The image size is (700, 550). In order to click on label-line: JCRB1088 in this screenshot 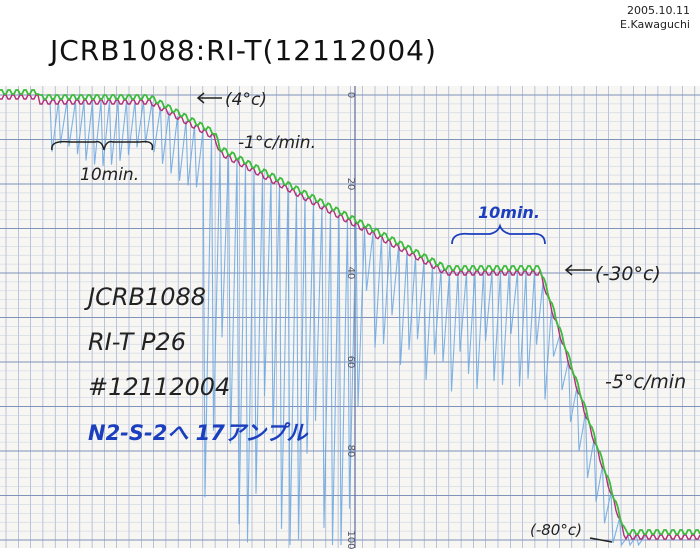, I will do `click(145, 297)`.